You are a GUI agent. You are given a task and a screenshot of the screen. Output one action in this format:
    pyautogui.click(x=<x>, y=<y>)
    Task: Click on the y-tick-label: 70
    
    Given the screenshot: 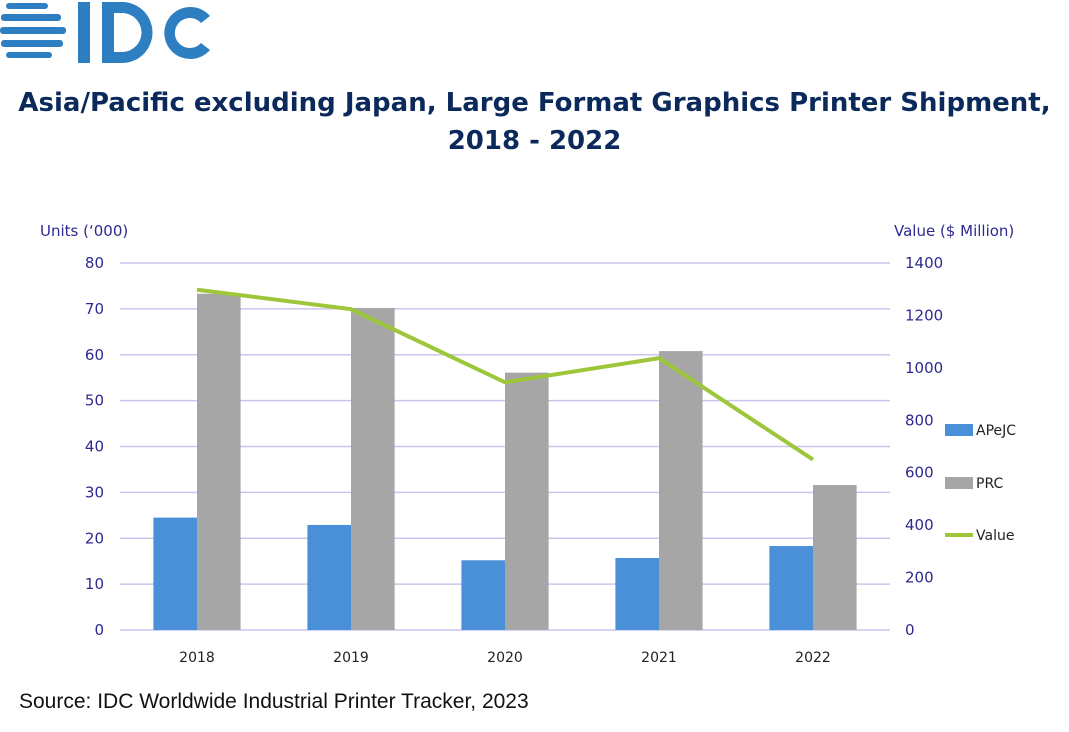 What is the action you would take?
    pyautogui.click(x=94, y=309)
    